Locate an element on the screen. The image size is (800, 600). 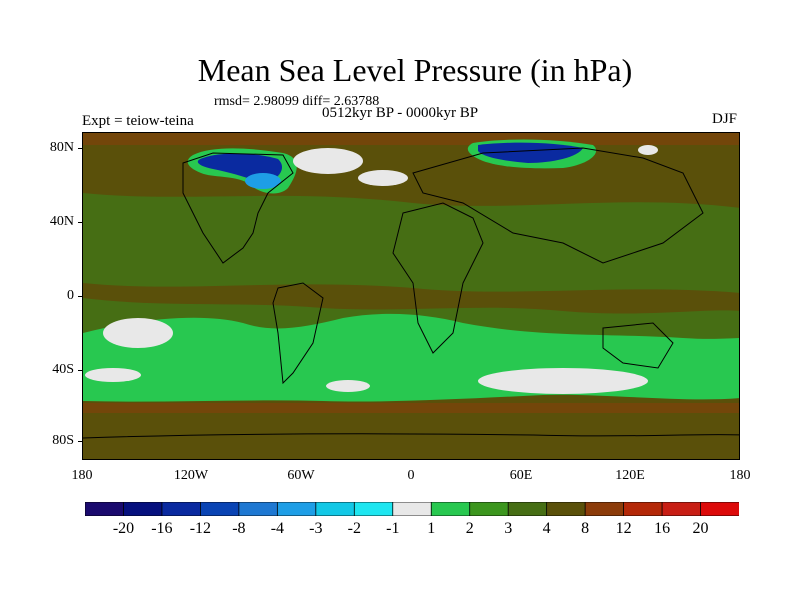
colorbar is located at coordinates (412, 509).